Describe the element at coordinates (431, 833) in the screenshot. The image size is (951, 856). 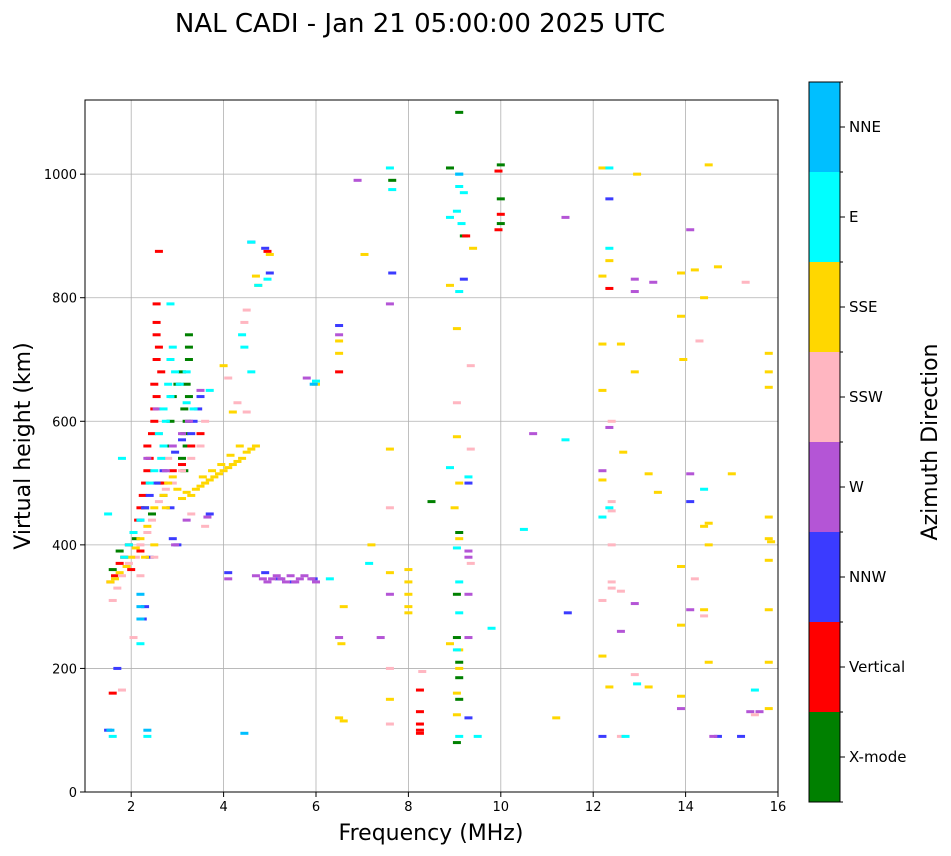
I see `x-axis-label: Frequency (MHz)` at that location.